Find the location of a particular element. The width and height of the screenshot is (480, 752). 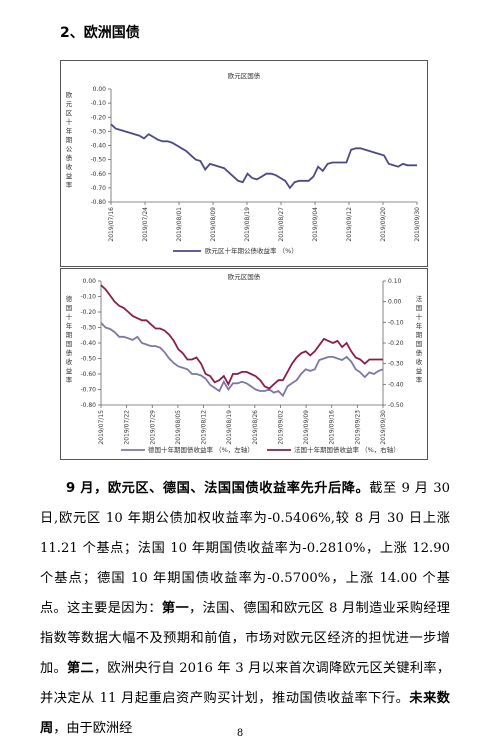

right-y-tick-label: -0.10 is located at coordinates (396, 322).